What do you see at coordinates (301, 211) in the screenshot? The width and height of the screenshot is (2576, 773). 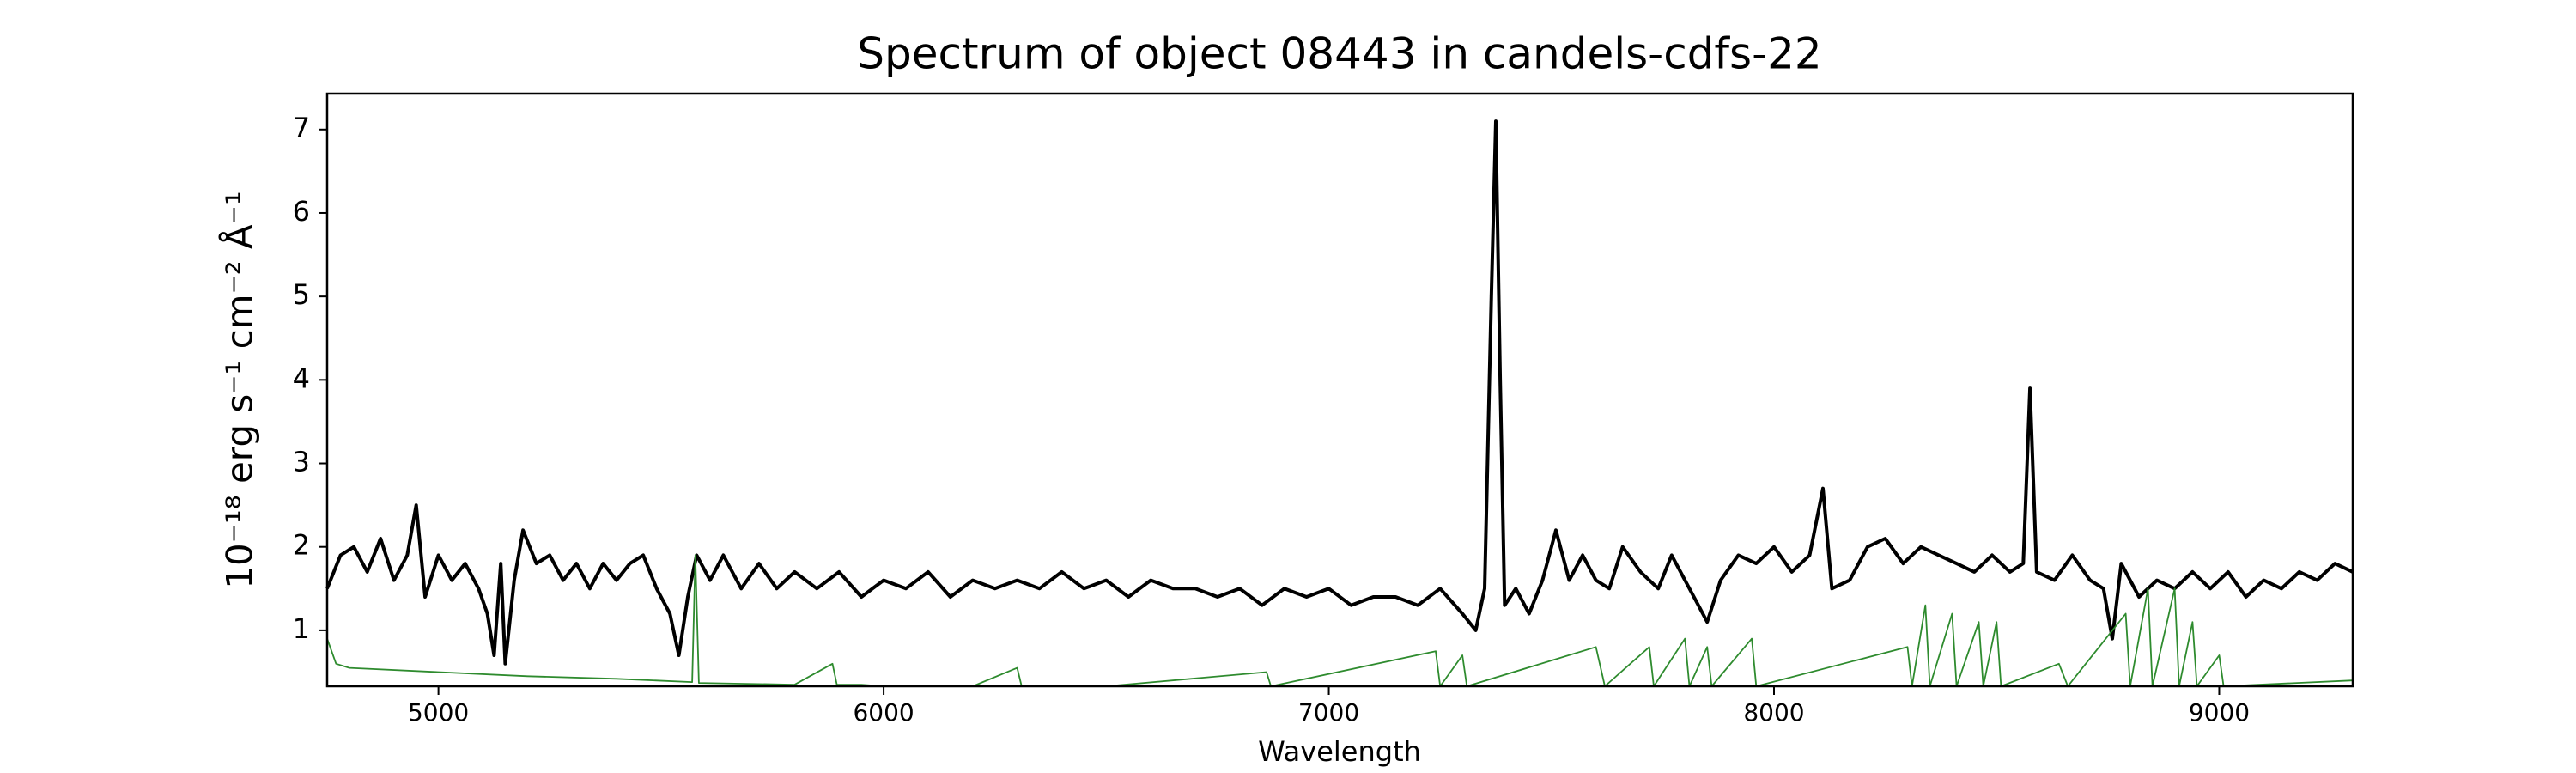 I see `y-tick-label: 6` at bounding box center [301, 211].